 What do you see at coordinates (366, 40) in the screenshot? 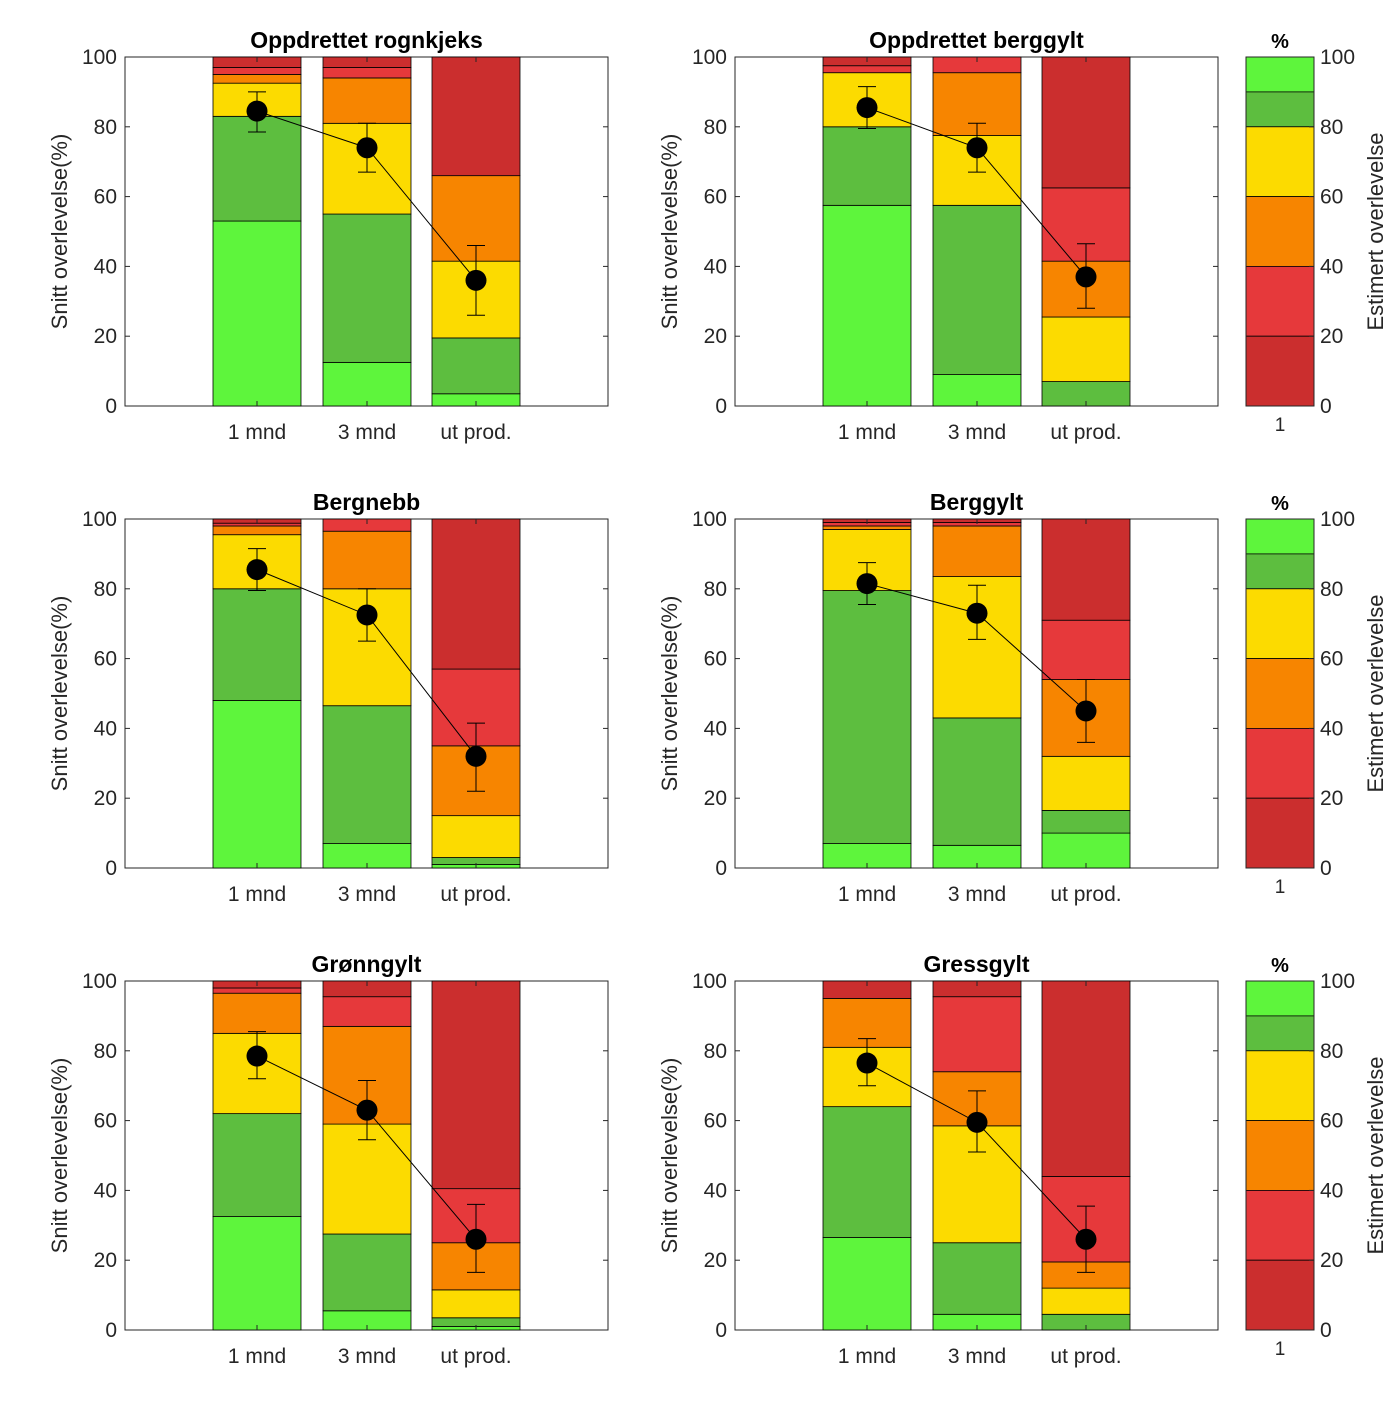
I see `chart-title: Oppdrettet rognkjeks` at bounding box center [366, 40].